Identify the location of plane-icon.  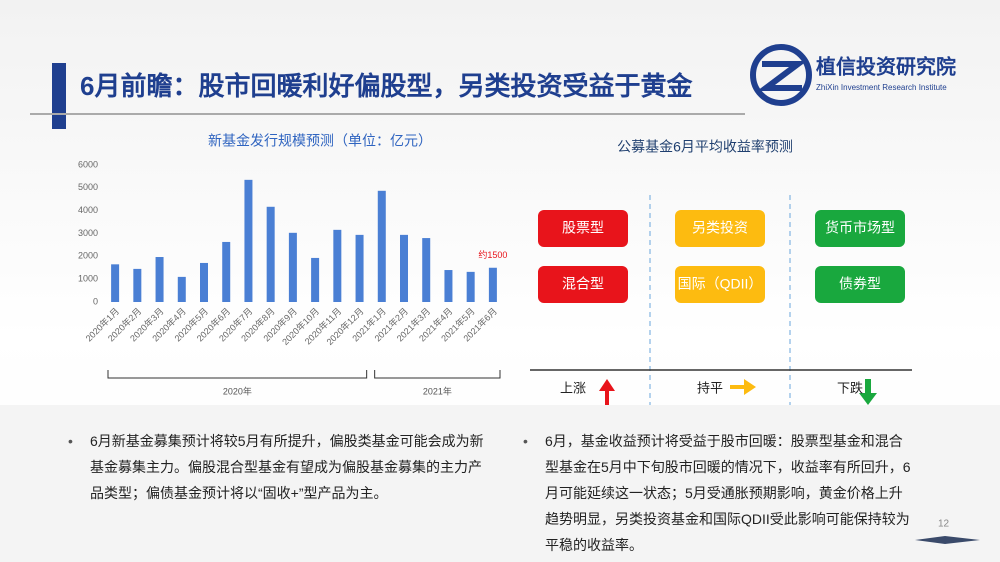
(947, 540).